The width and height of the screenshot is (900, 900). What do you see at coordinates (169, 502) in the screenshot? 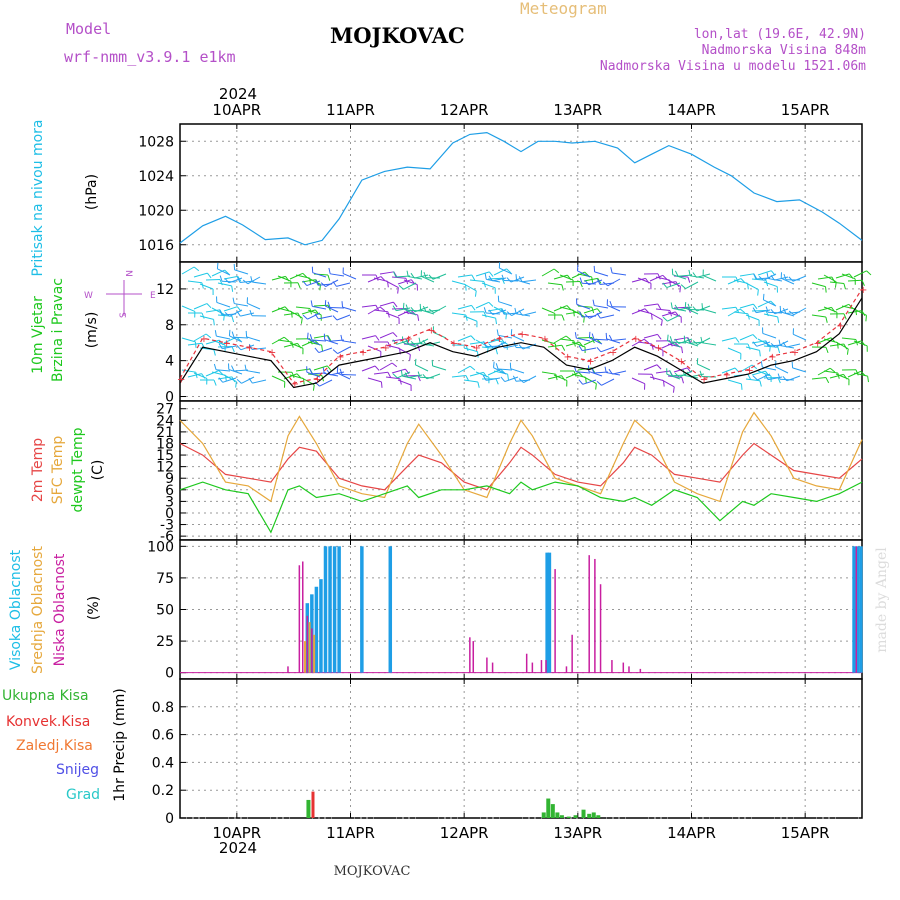
I see `y-tick-label: 3` at bounding box center [169, 502].